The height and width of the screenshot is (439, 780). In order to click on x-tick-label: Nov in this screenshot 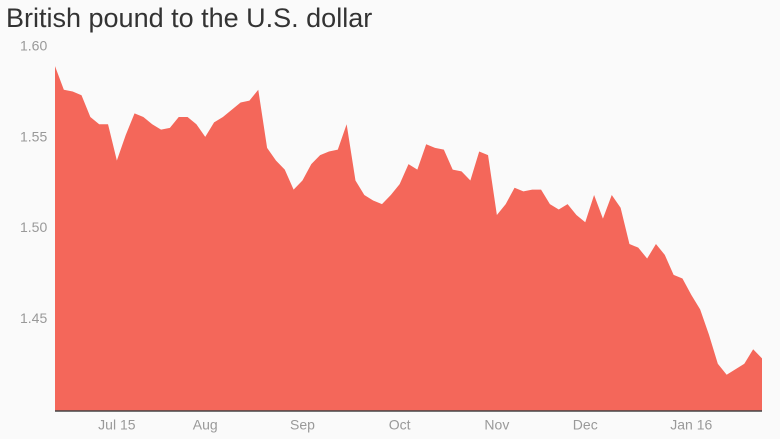, I will do `click(496, 425)`.